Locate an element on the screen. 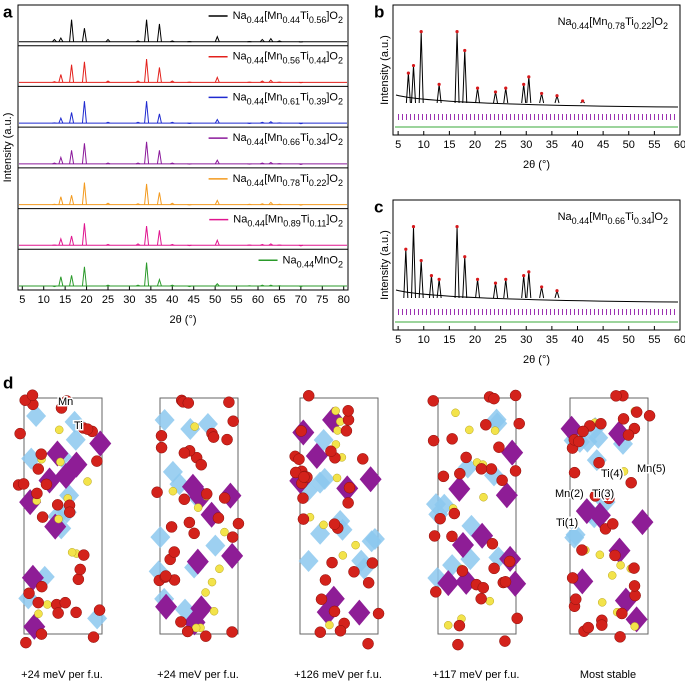  legend-label: Na0.44[Mn0.78Ti0.22]O2 is located at coordinates (288, 180).